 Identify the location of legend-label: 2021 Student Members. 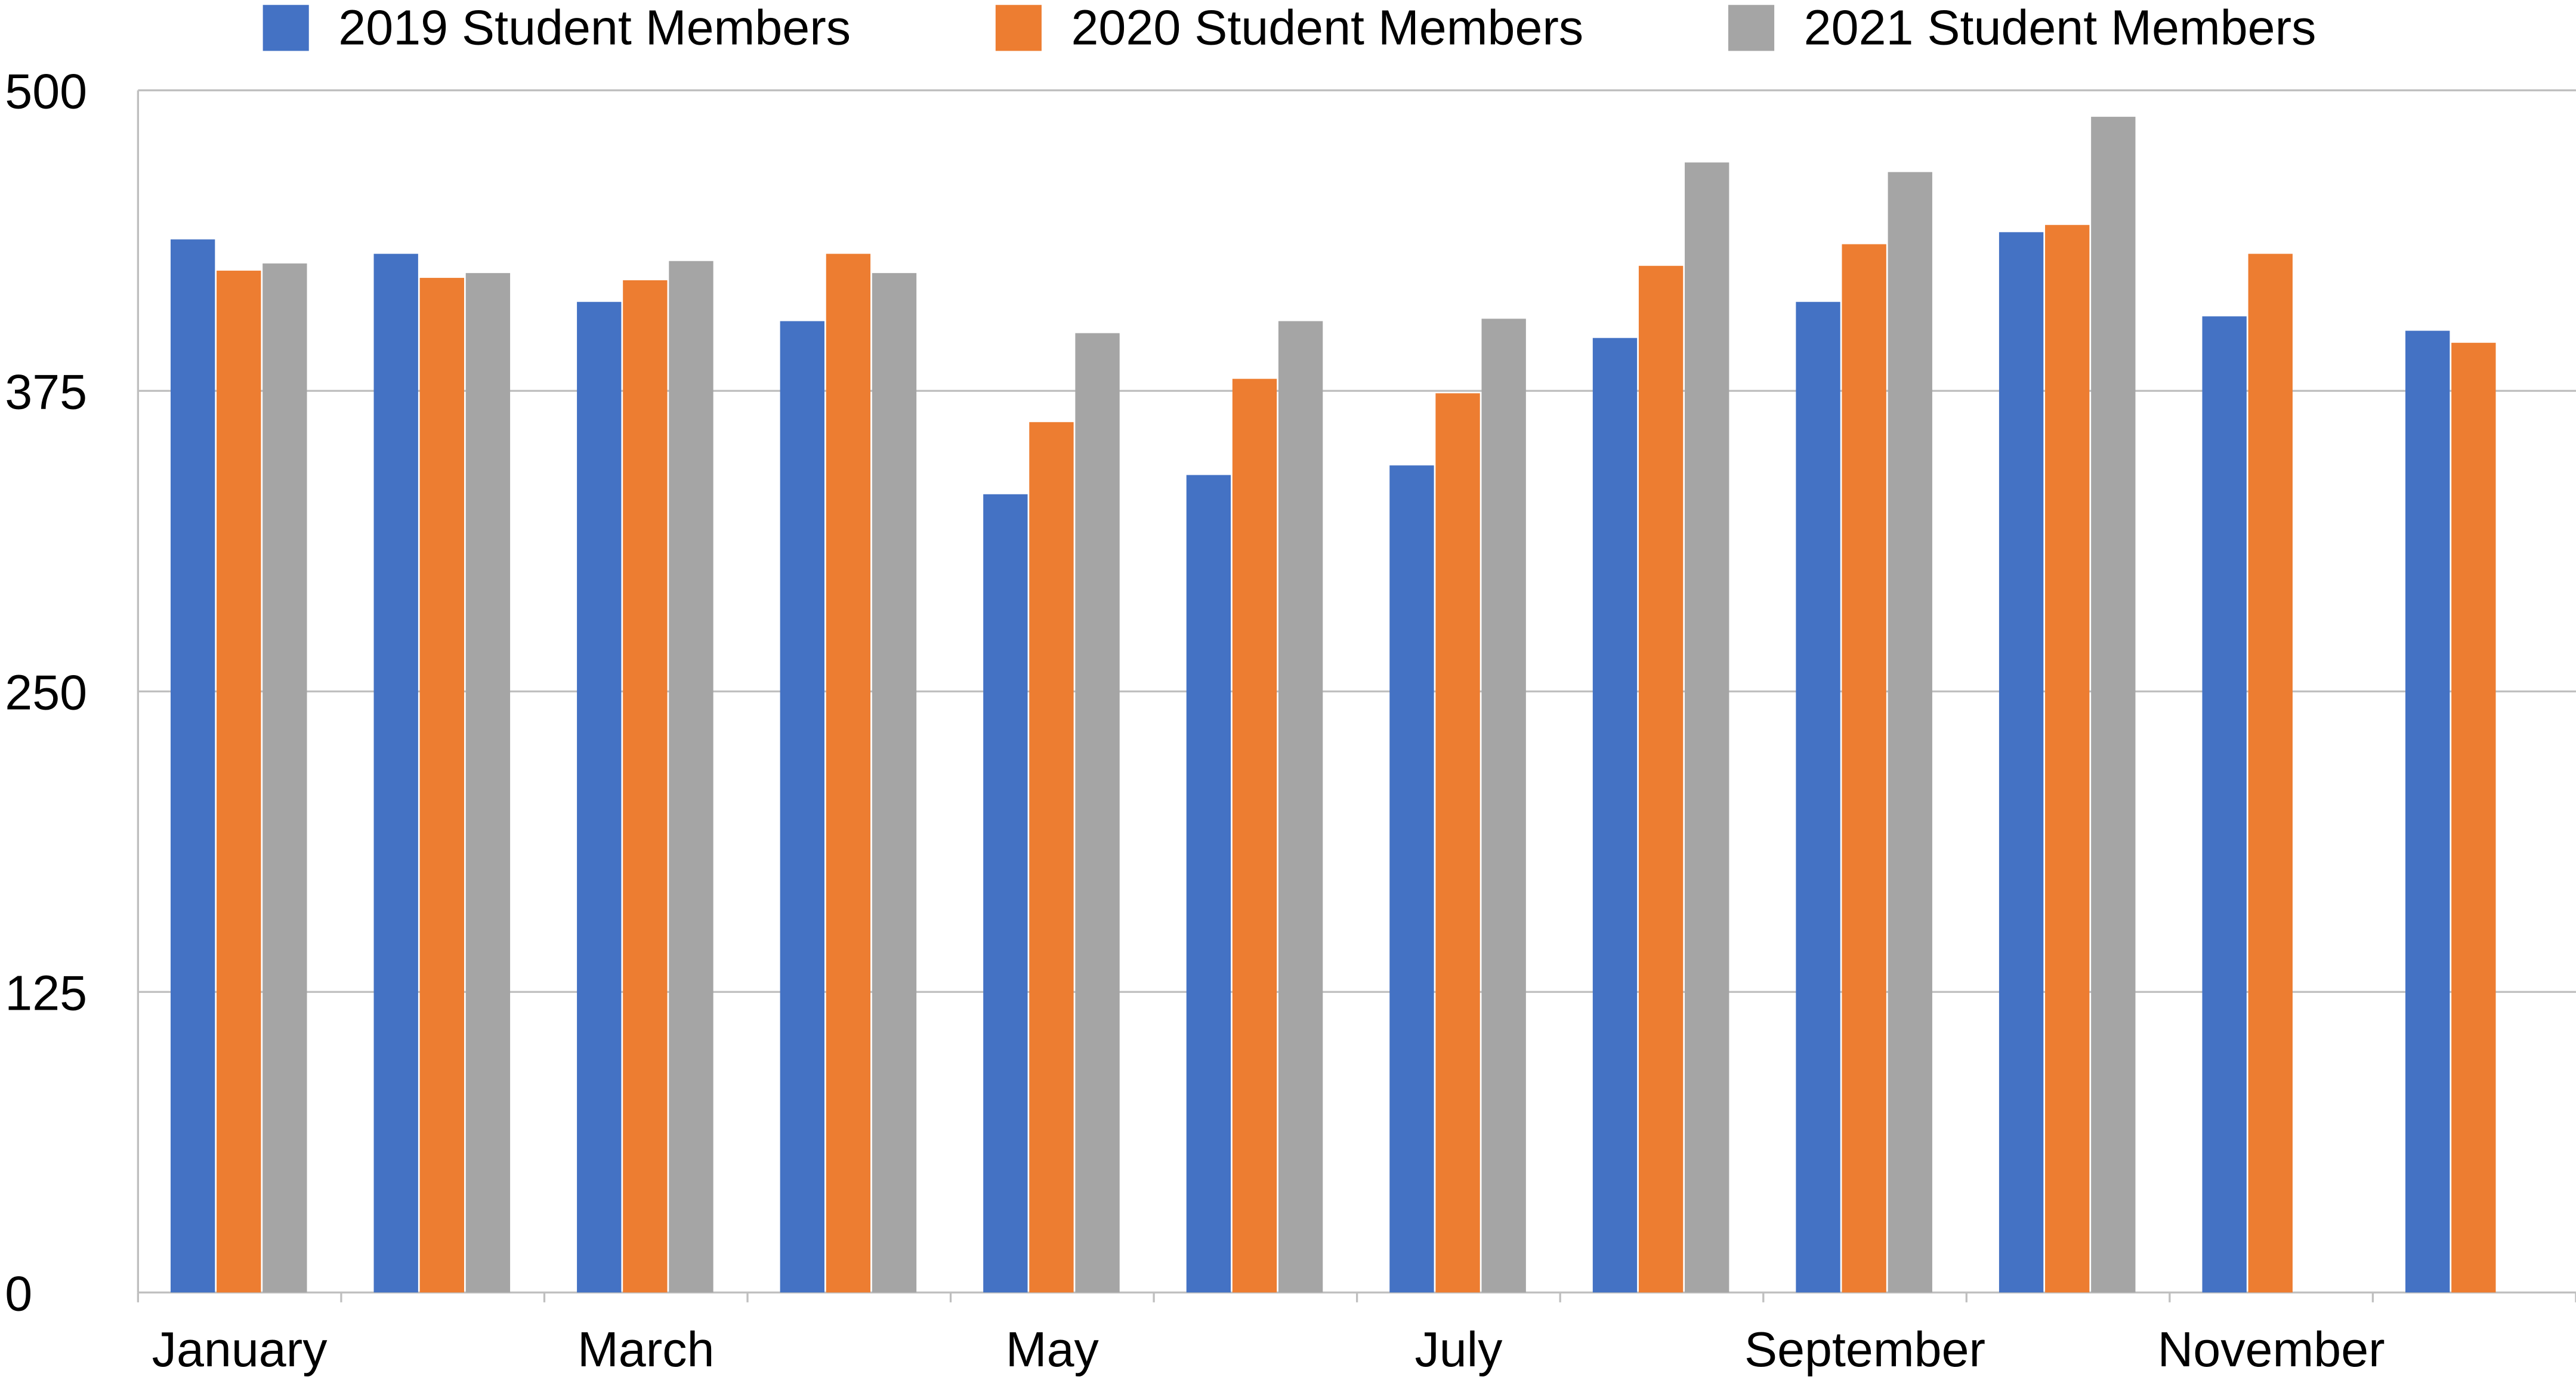
(2060, 27).